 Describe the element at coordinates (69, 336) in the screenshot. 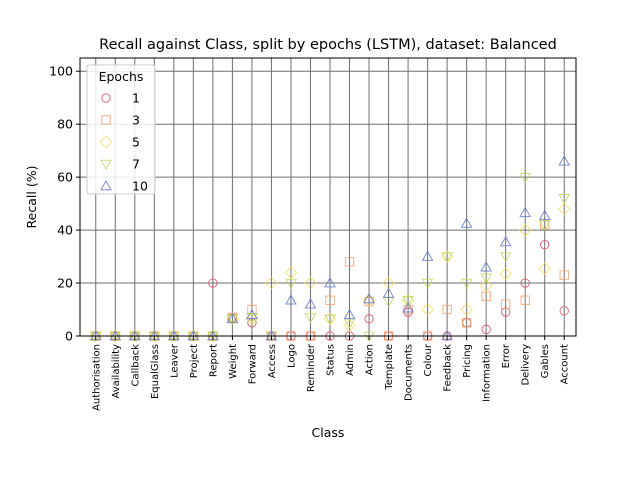

I see `y-tick-label: 0` at that location.